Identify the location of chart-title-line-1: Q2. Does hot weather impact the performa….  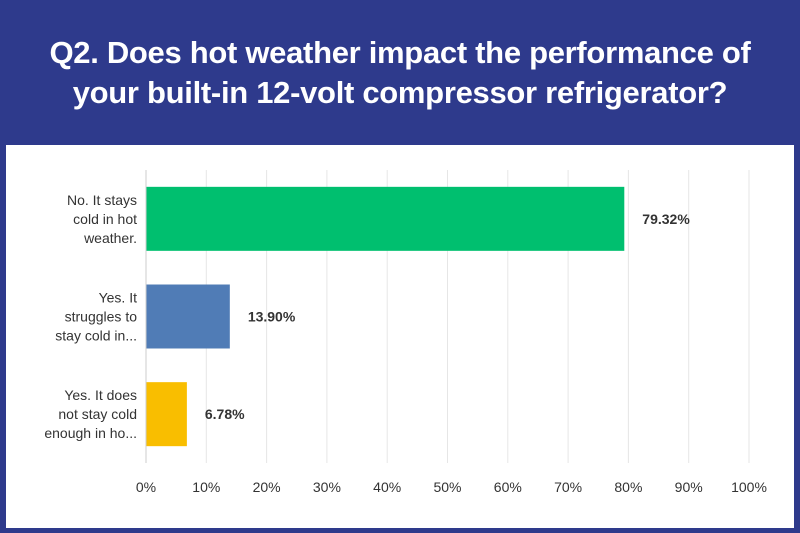
(400, 52).